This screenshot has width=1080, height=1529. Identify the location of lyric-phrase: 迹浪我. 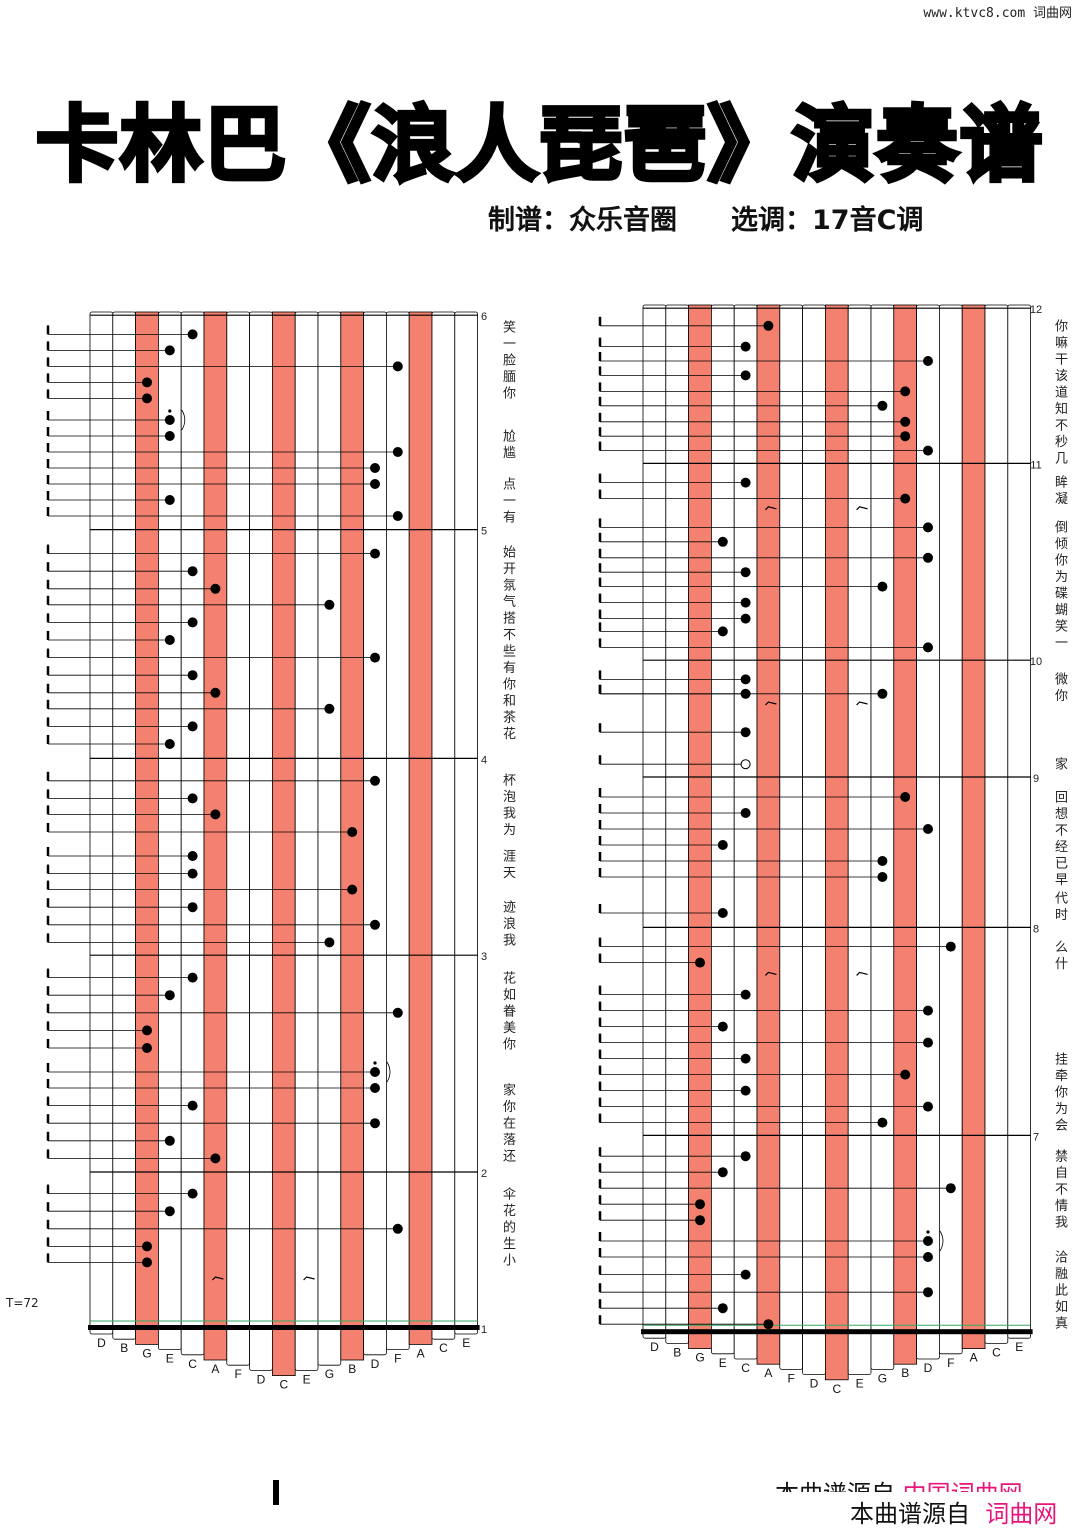
(507, 925).